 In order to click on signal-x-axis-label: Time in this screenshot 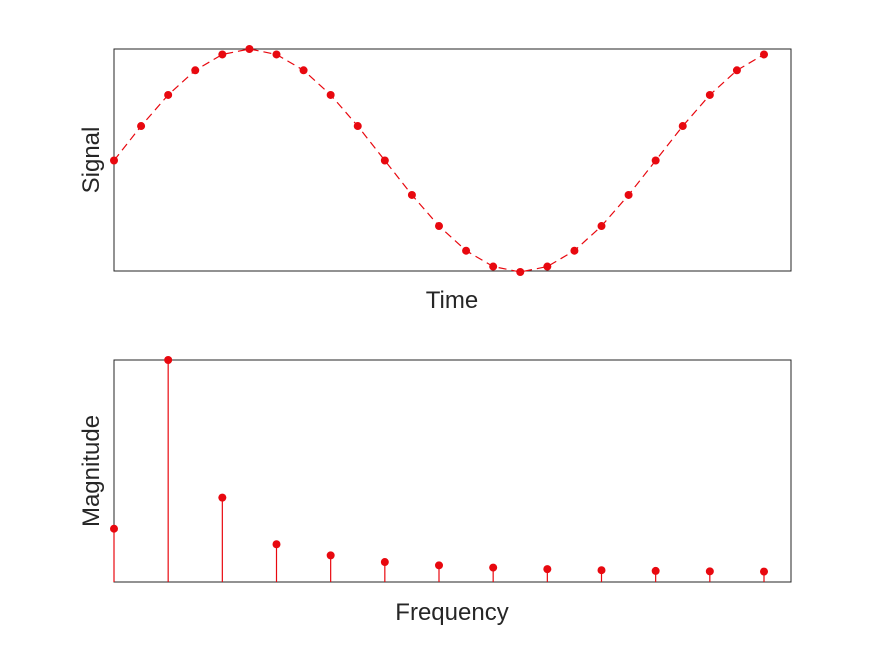, I will do `click(452, 300)`.